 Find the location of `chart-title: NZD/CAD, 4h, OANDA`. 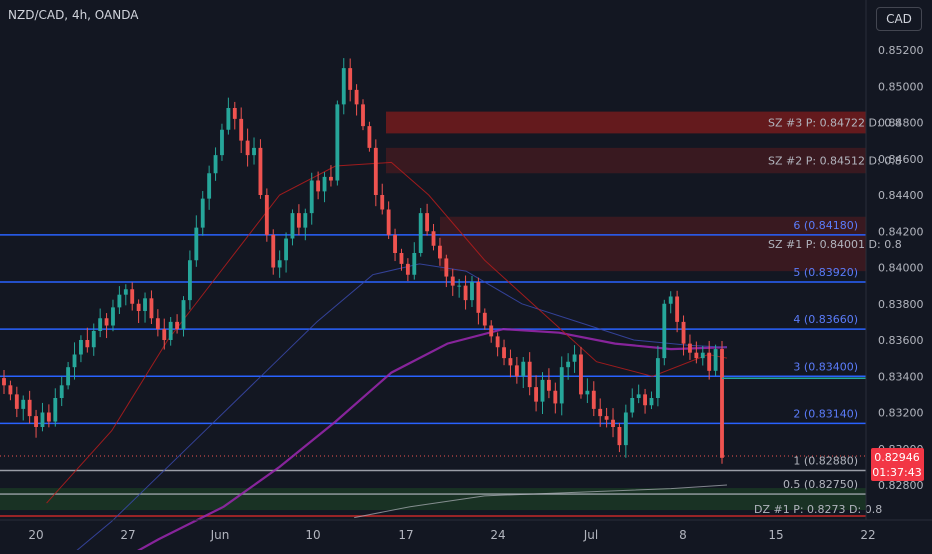

chart-title: NZD/CAD, 4h, OANDA is located at coordinates (73, 15).